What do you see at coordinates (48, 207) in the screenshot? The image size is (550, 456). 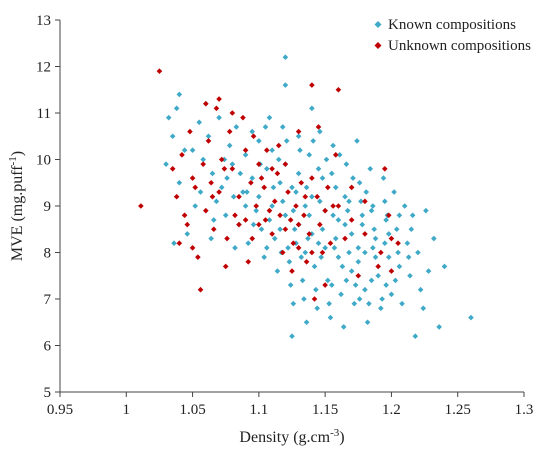 I see `y-tick-label: 9` at bounding box center [48, 207].